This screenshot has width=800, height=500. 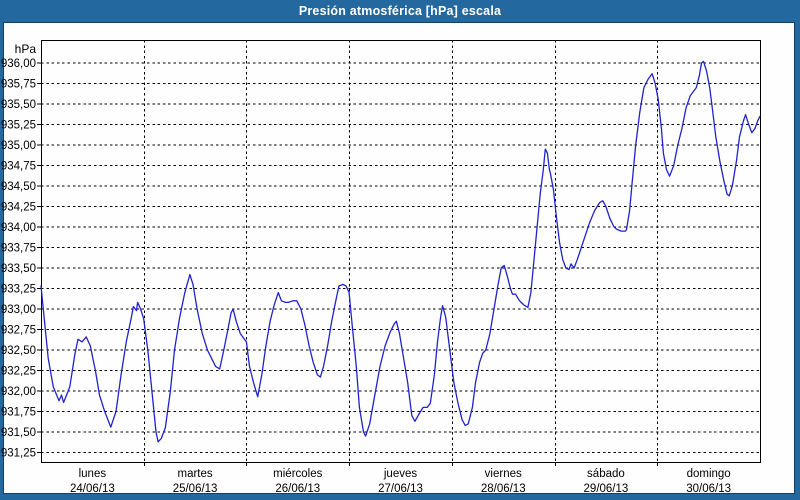 I want to click on title-bar: Presión atmosférica [hPa] escala, so click(x=400, y=11).